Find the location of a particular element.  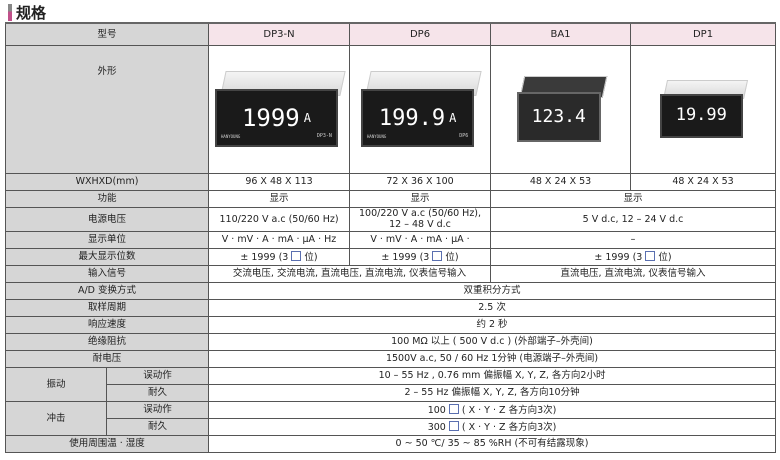

meter-model: DP3-N is located at coordinates (324, 136).